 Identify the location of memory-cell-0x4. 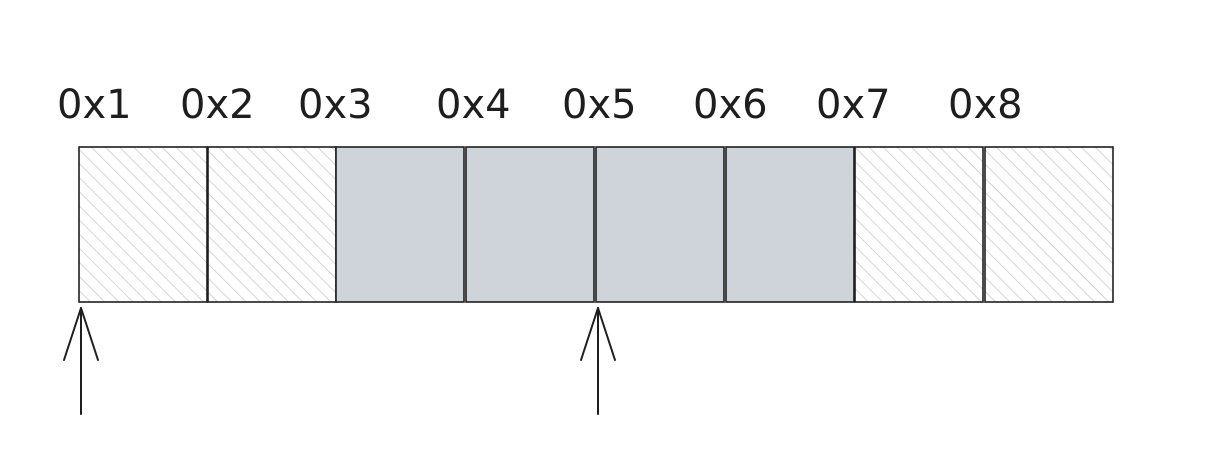
(530, 224).